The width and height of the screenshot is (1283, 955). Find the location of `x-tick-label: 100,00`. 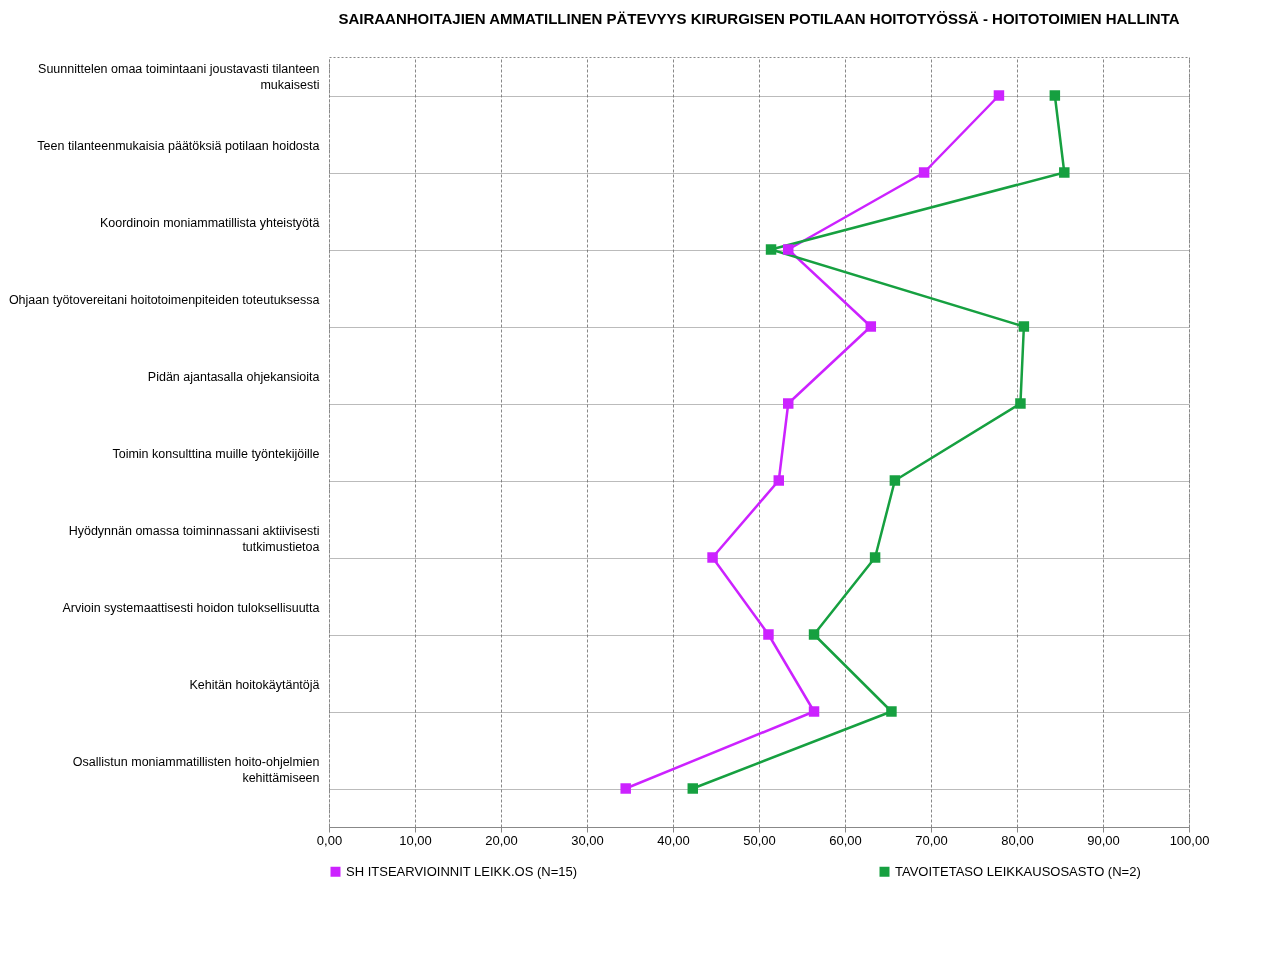

x-tick-label: 100,00 is located at coordinates (1189, 840).